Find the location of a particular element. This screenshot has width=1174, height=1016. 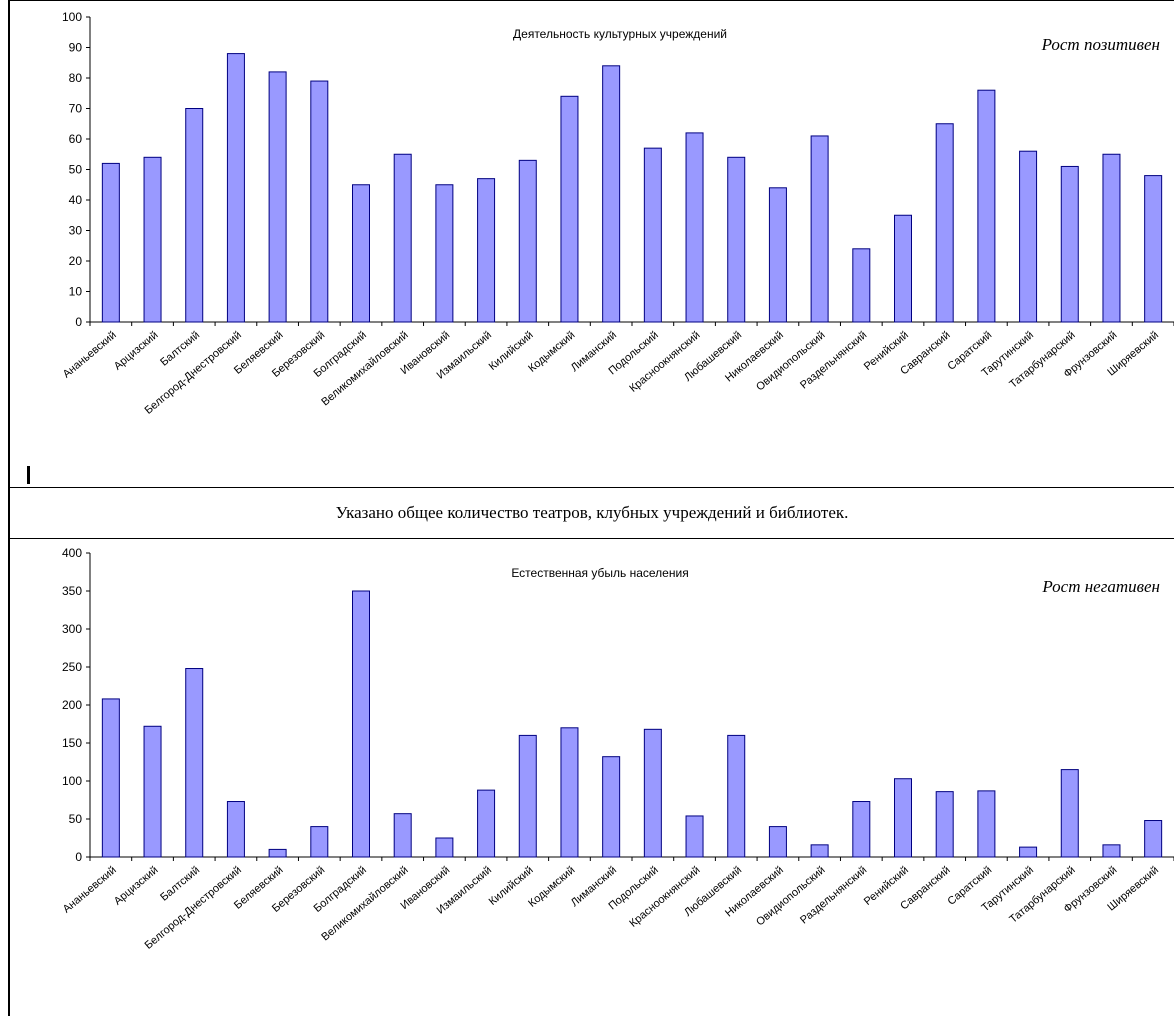

chart-note: Рост позитивен is located at coordinates (1100, 44).